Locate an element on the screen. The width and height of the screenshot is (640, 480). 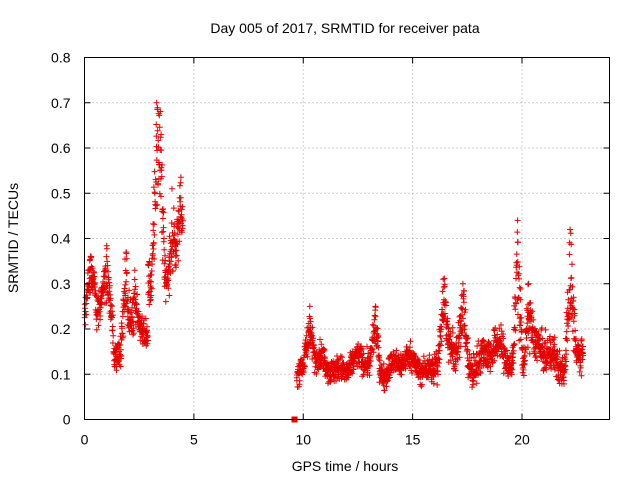
y-tick-label: 0.3 is located at coordinates (61, 284).